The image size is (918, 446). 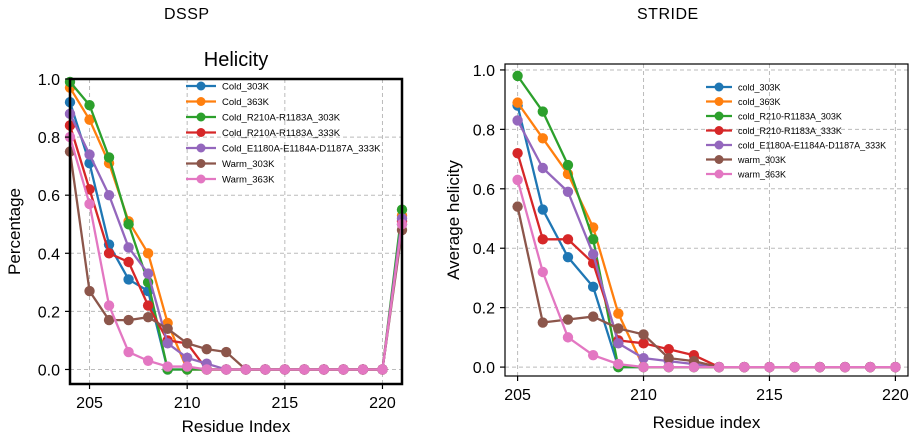 What do you see at coordinates (248, 164) in the screenshot?
I see `legend-label: Warm_303K` at bounding box center [248, 164].